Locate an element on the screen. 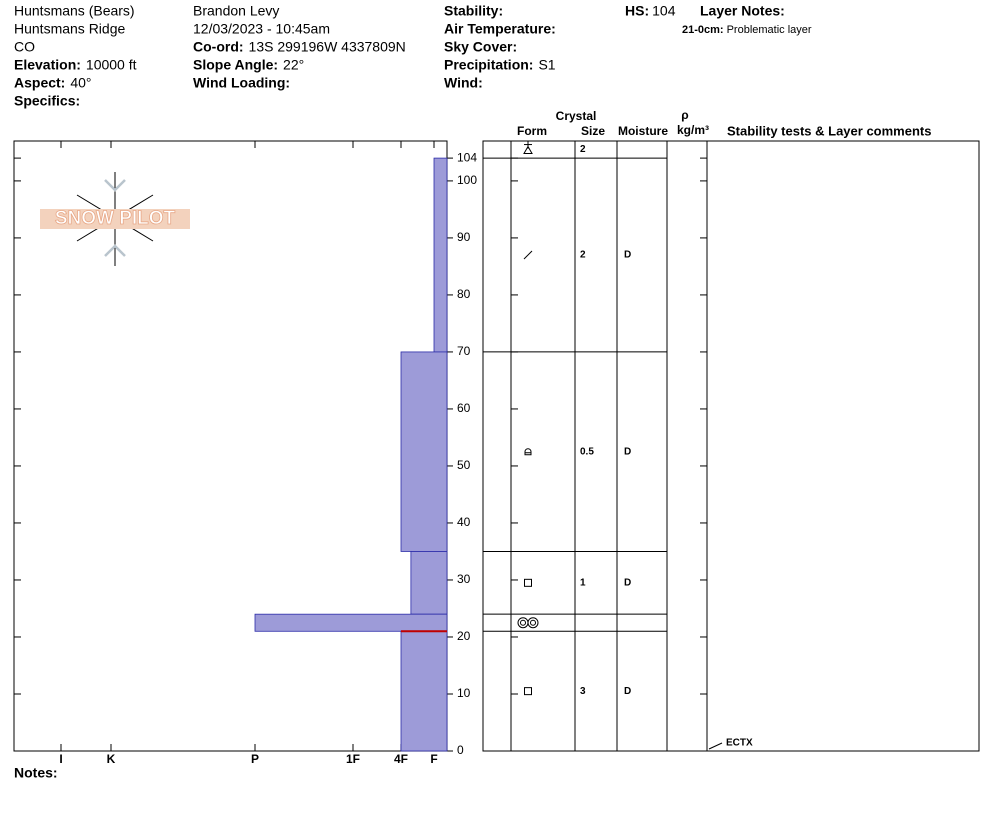 The width and height of the screenshot is (994, 840). hardness-tick-label: P is located at coordinates (255, 759).